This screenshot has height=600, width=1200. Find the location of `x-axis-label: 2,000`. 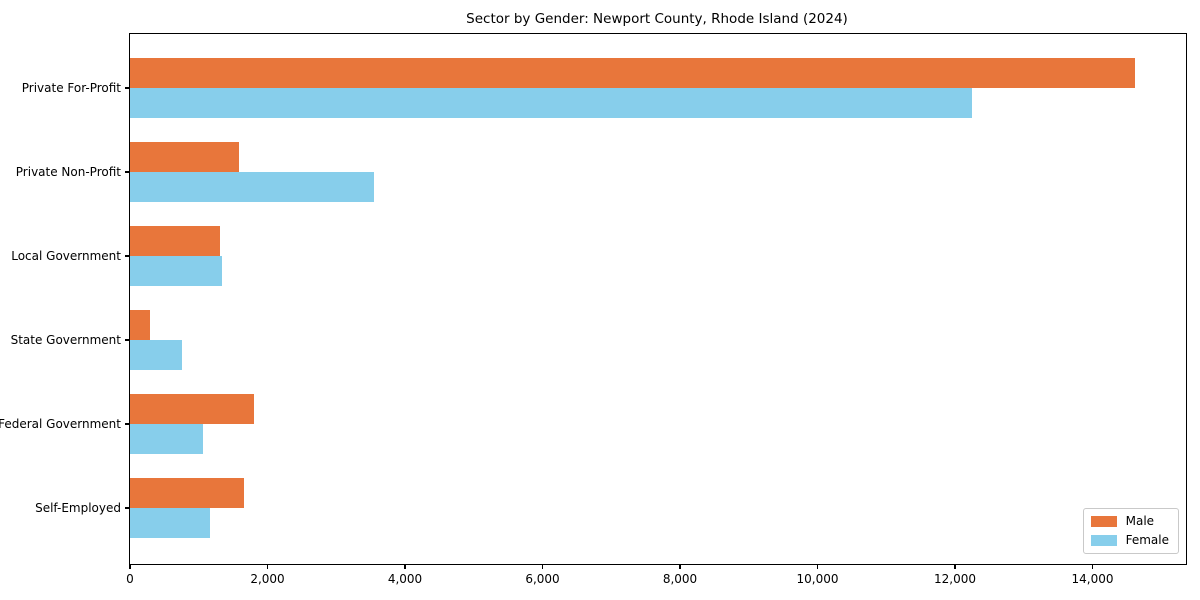

x-axis-label: 2,000 is located at coordinates (267, 579).